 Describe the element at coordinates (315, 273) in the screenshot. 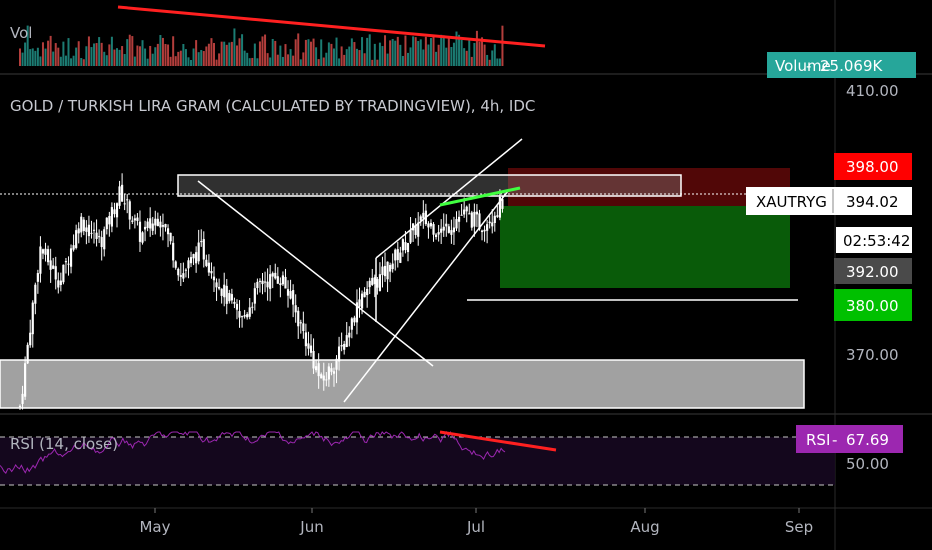

I see `descending-trendline` at that location.